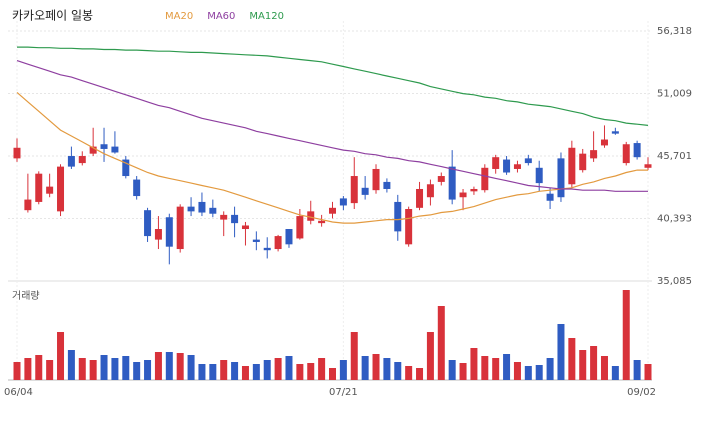 The height and width of the screenshot is (440, 720). What do you see at coordinates (674, 94) in the screenshot?
I see `y-tick-label: 51,009` at bounding box center [674, 94].